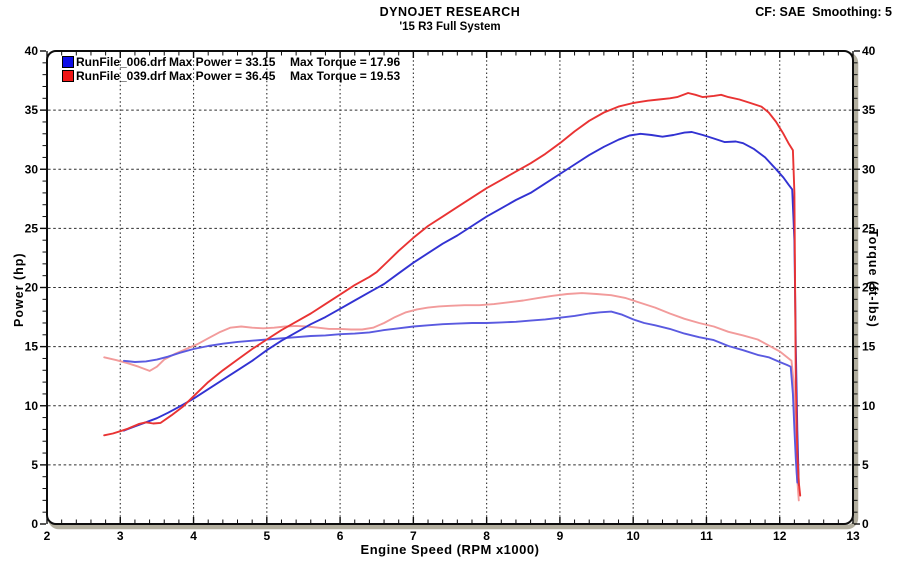  Describe the element at coordinates (780, 536) in the screenshot. I see `rpm-tick-label: 12` at that location.